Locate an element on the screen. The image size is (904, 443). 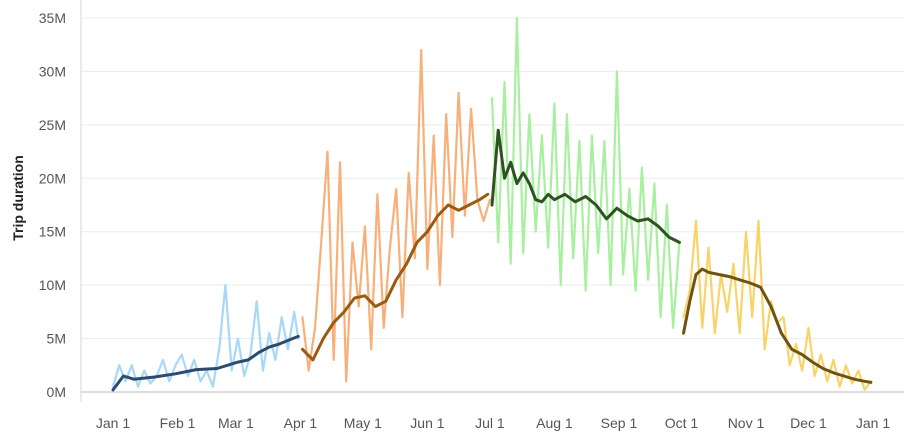
x-tick-label: Sep 1 is located at coordinates (619, 423).